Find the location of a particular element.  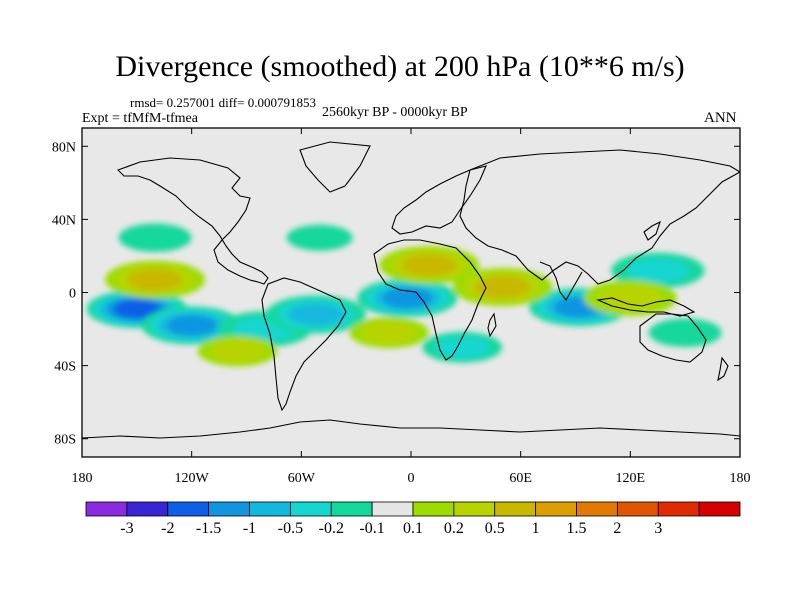

x-tick-label-1: 120W is located at coordinates (192, 478).